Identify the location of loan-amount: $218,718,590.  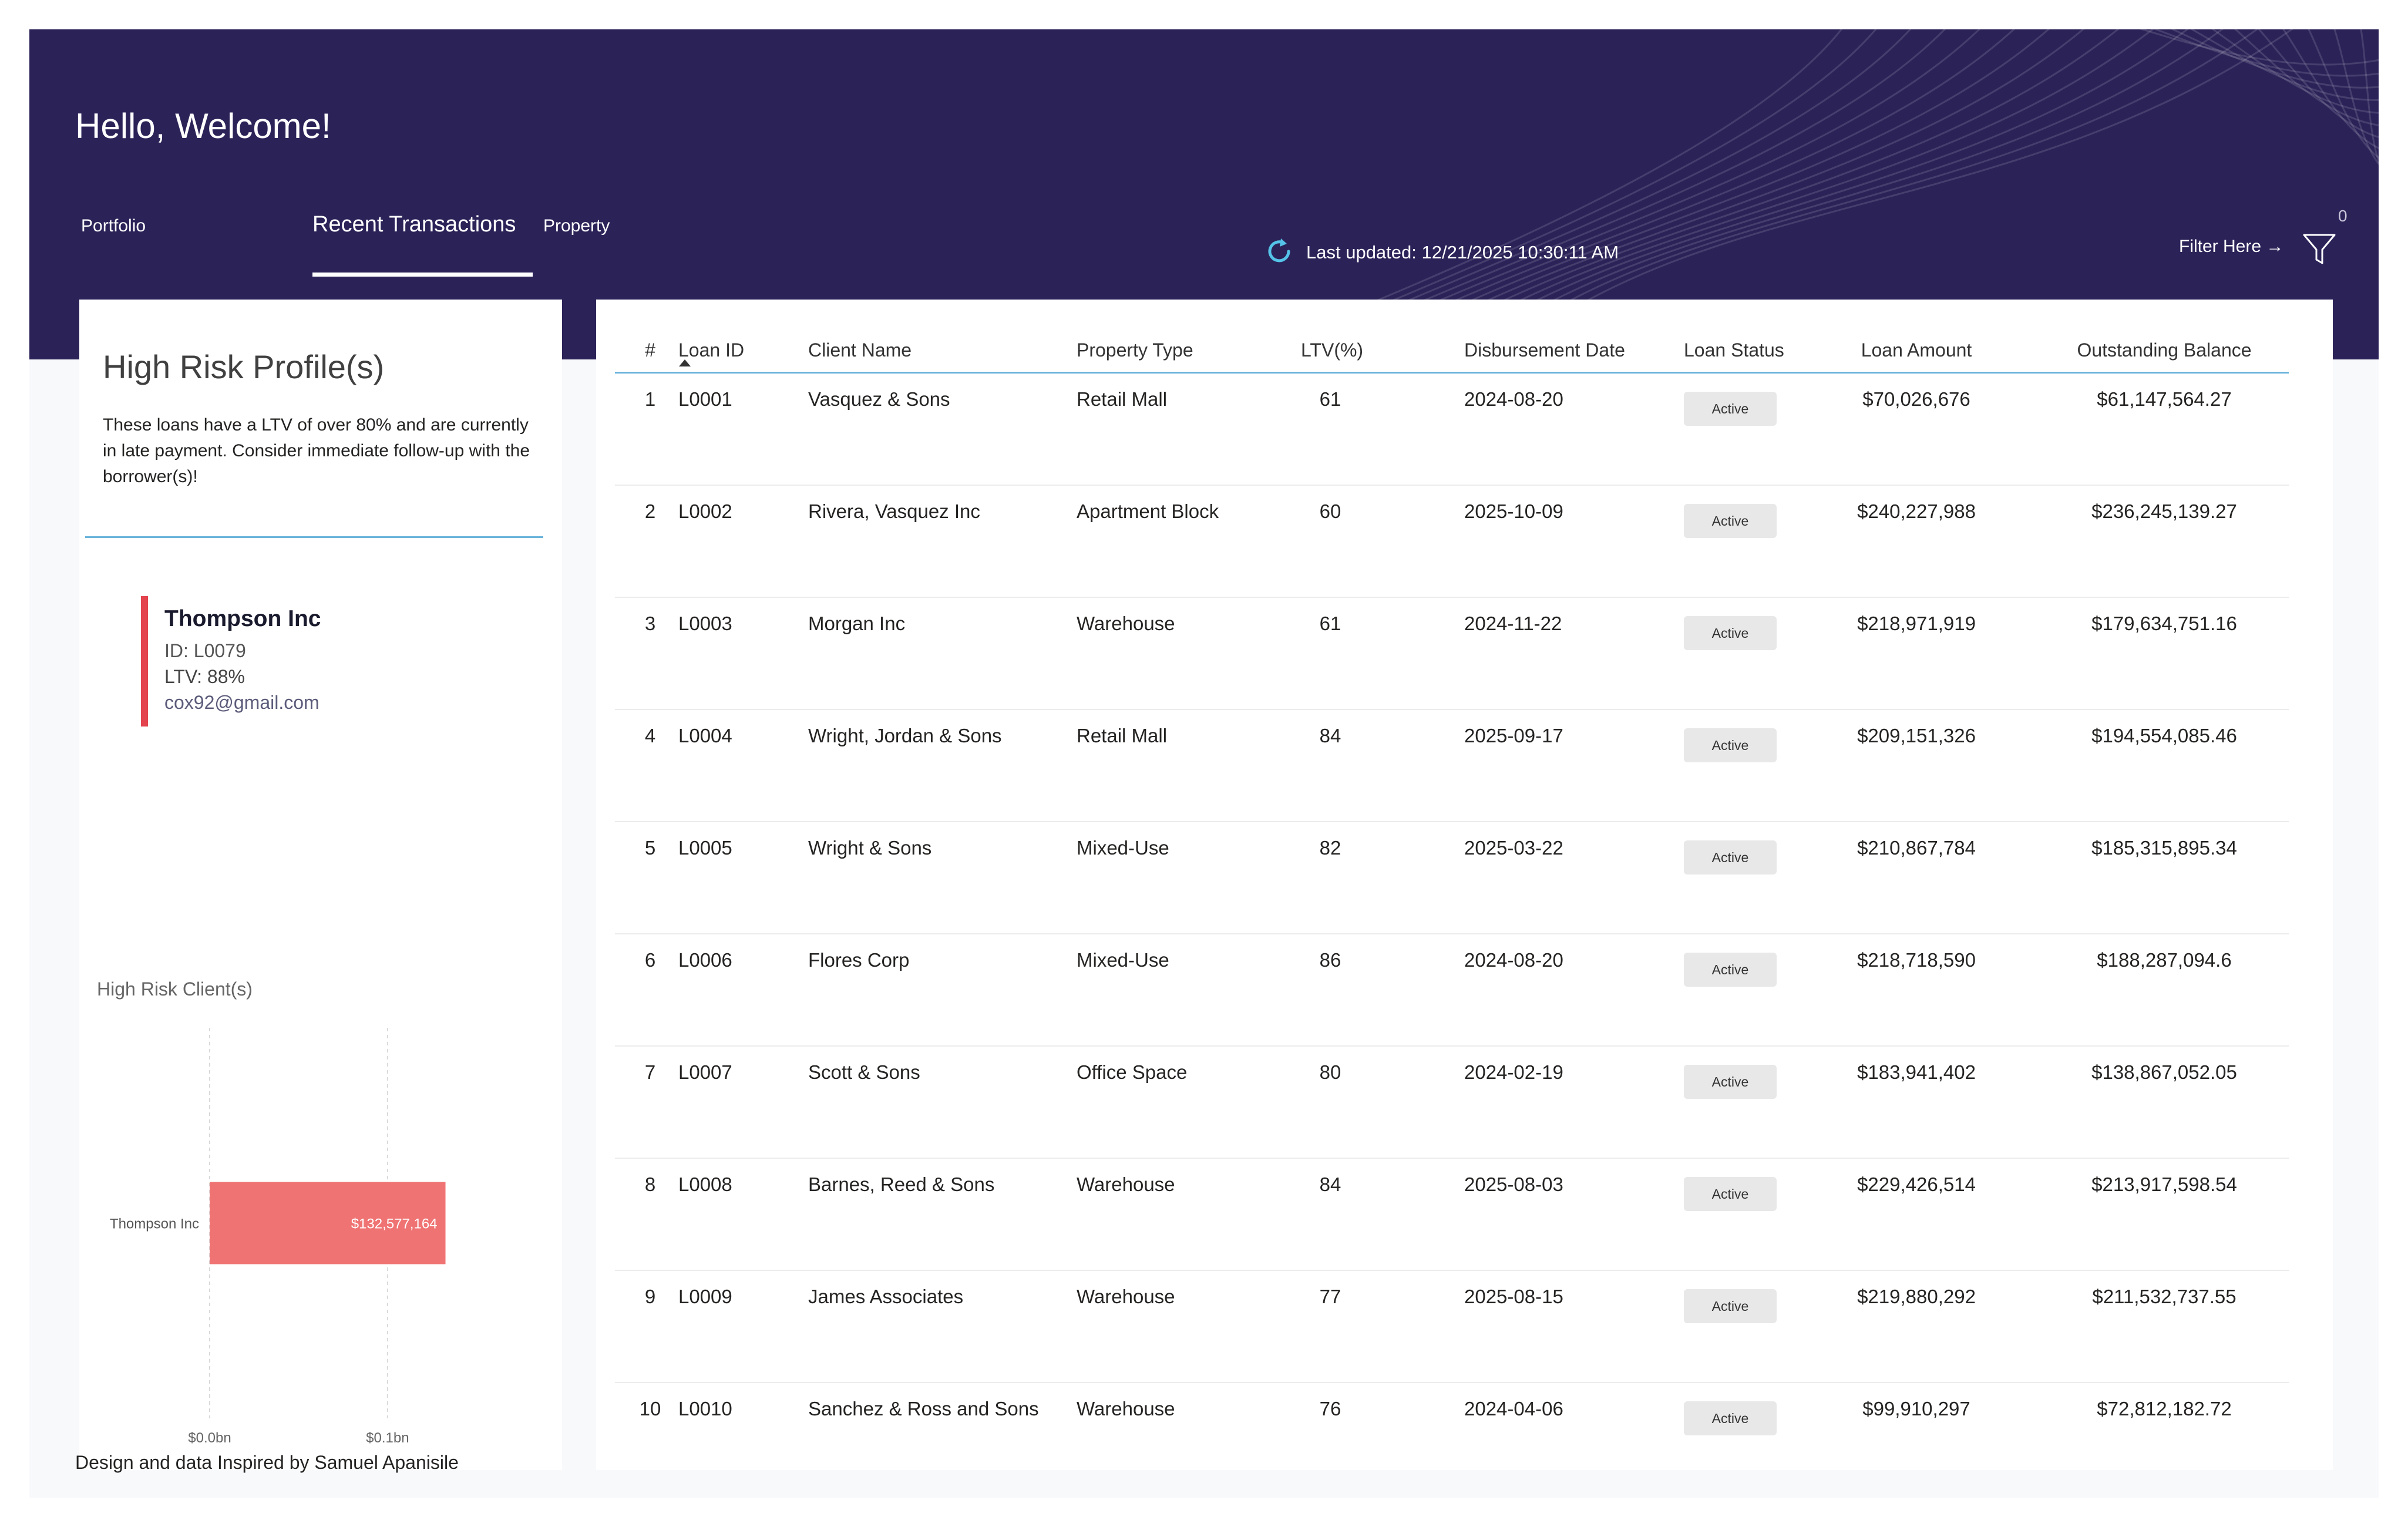
(1916, 960).